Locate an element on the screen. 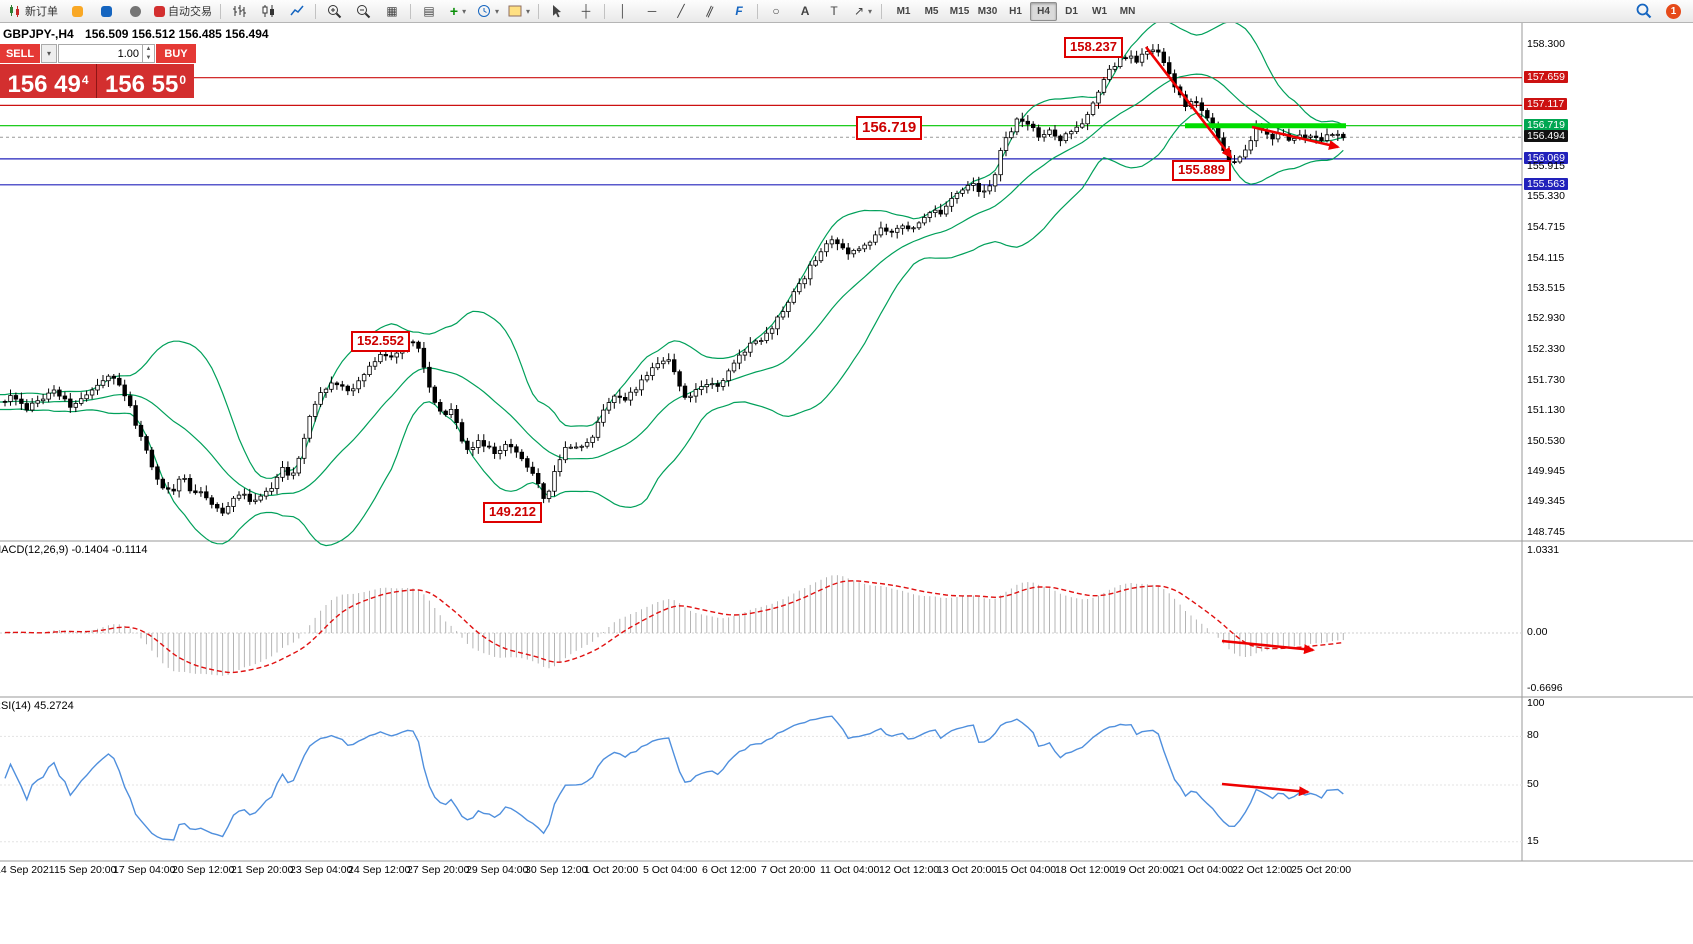 The height and width of the screenshot is (944, 1693). arrows-tool-icon: ↗ is located at coordinates (859, 11).